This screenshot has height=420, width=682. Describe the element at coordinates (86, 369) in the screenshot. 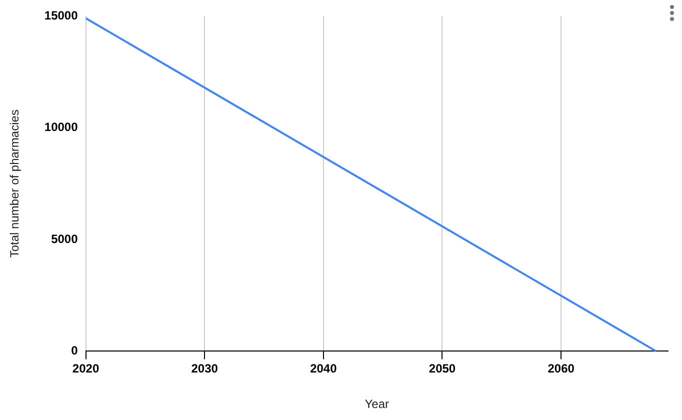

I see `x-tick-label: 2020` at that location.